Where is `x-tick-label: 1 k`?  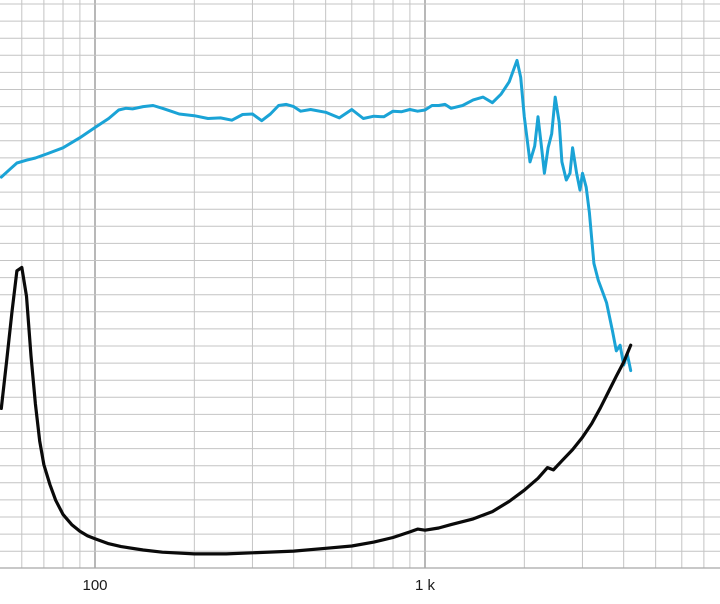 x-tick-label: 1 k is located at coordinates (425, 585).